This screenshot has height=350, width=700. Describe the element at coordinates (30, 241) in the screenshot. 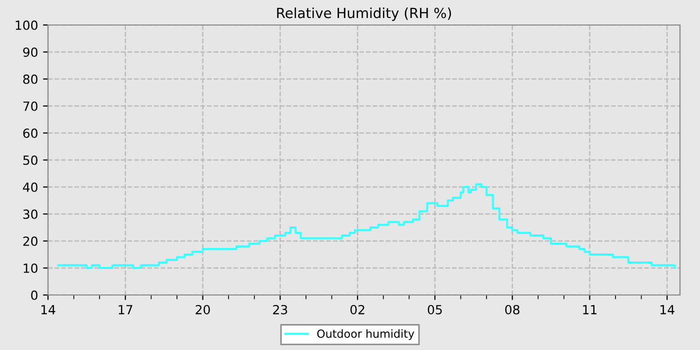

I see `y-tick-label: 20` at that location.